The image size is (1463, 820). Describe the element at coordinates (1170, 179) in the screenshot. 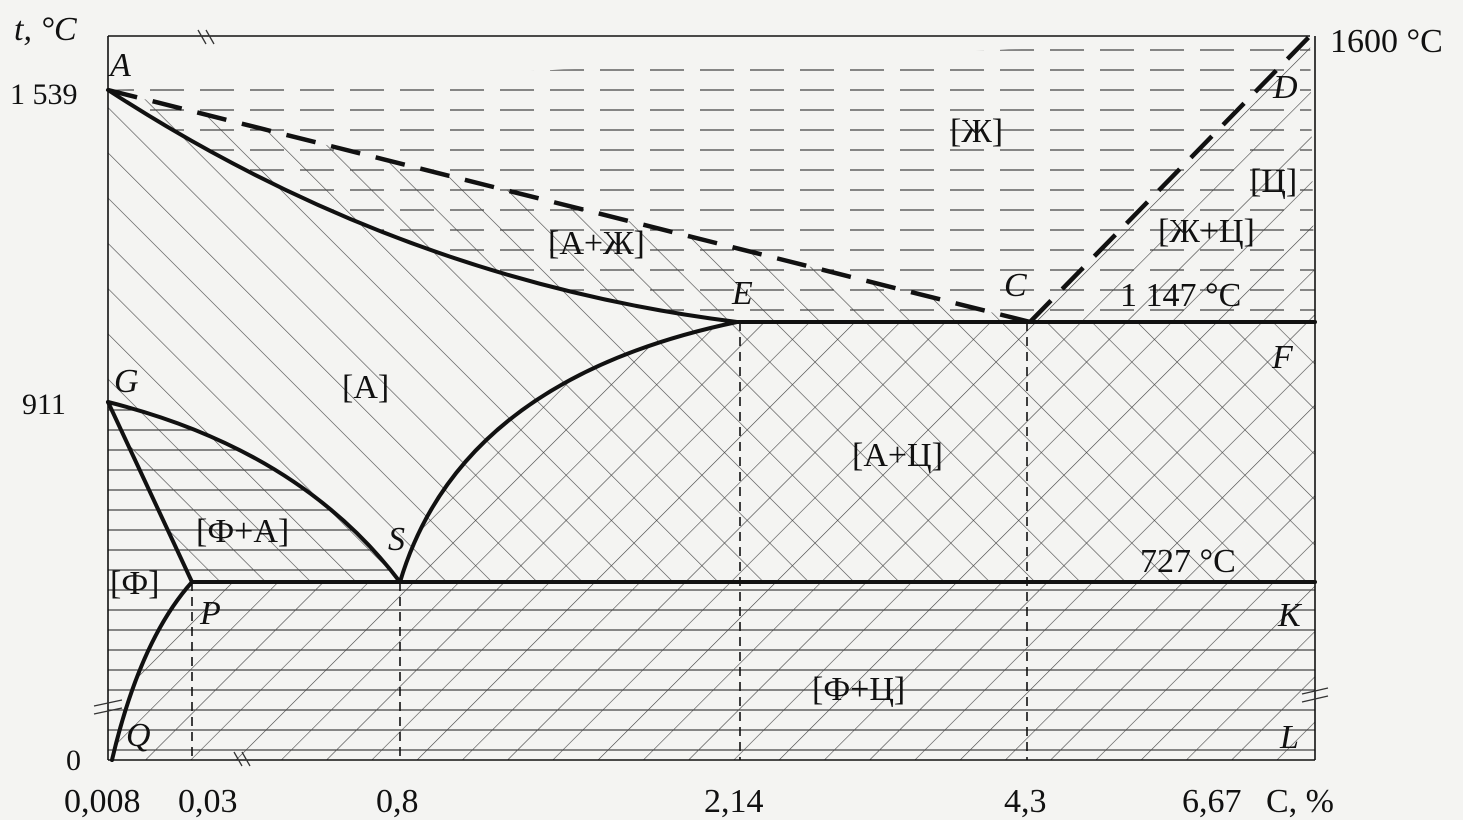

I see `liquidus-CD` at that location.